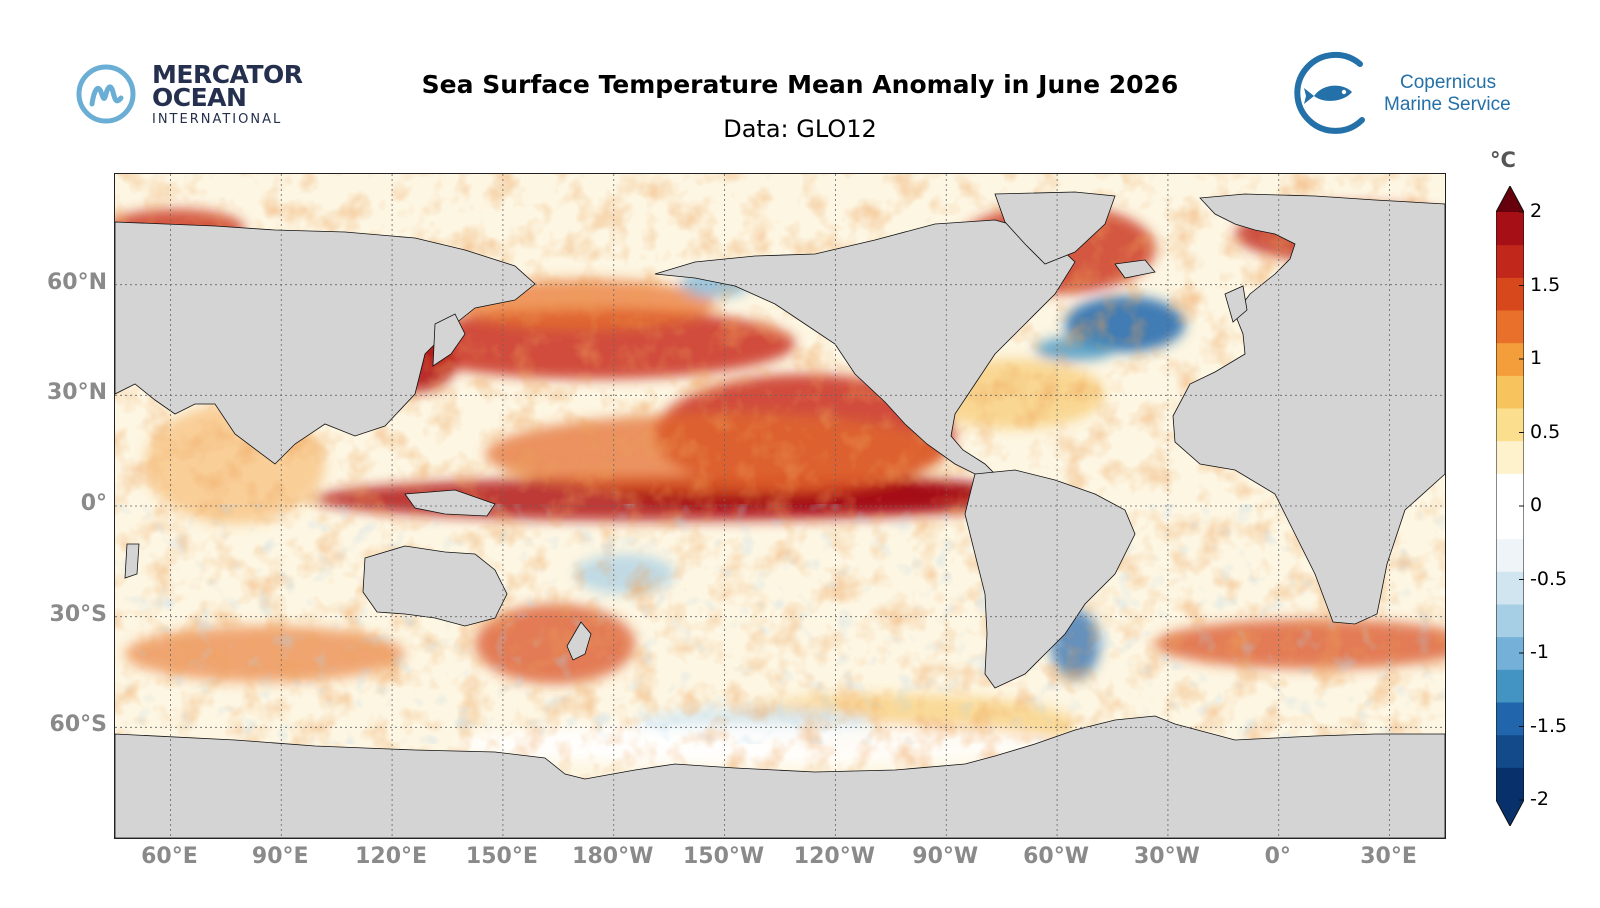 This screenshot has height=908, width=1600. Describe the element at coordinates (450, 503) in the screenshot. I see `land-indonesia` at that location.